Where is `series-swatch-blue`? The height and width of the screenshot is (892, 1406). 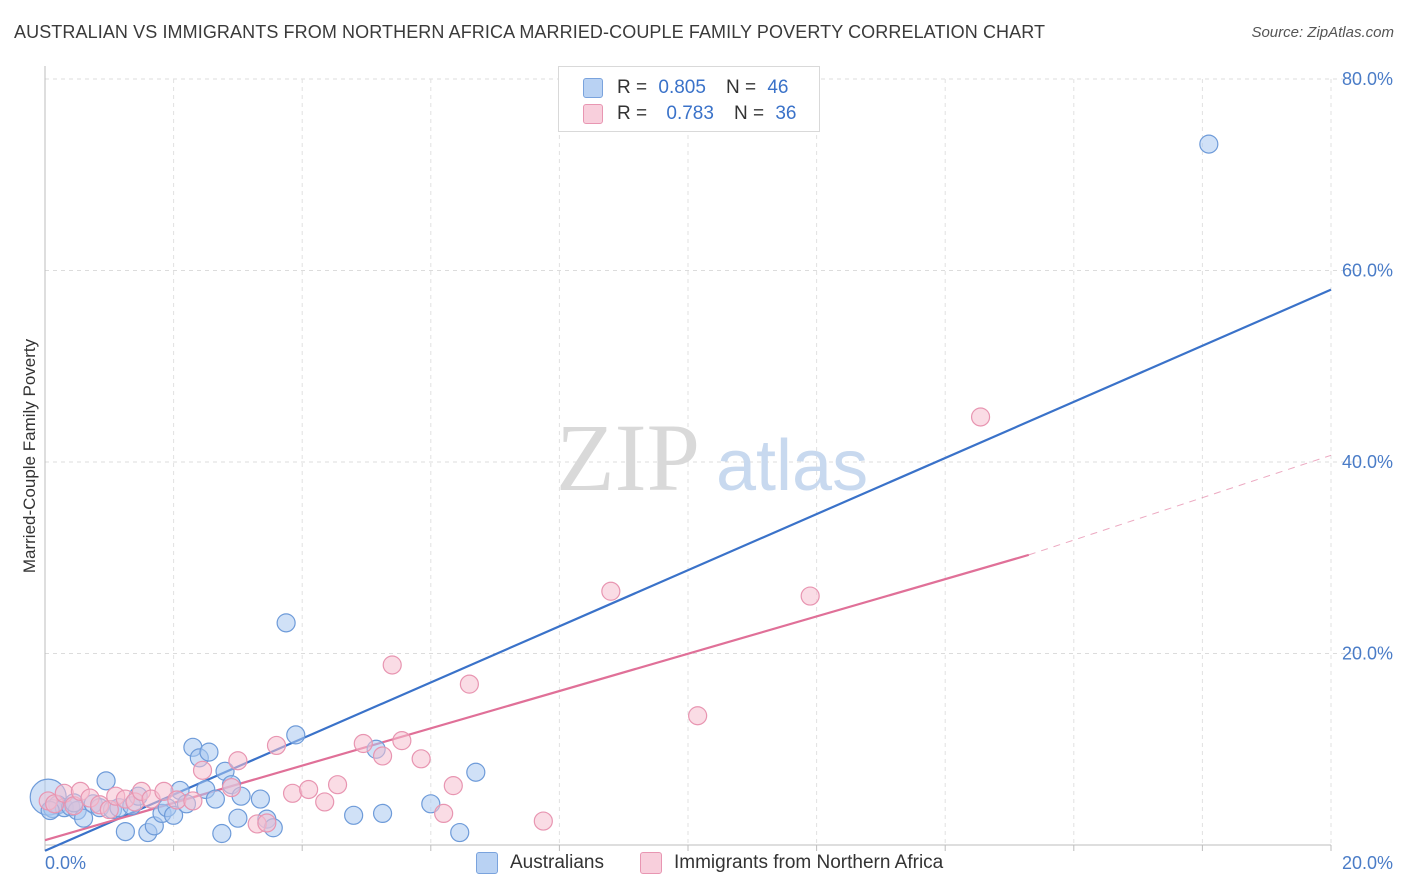
series-swatch-blue is located at coordinates (487, 863).